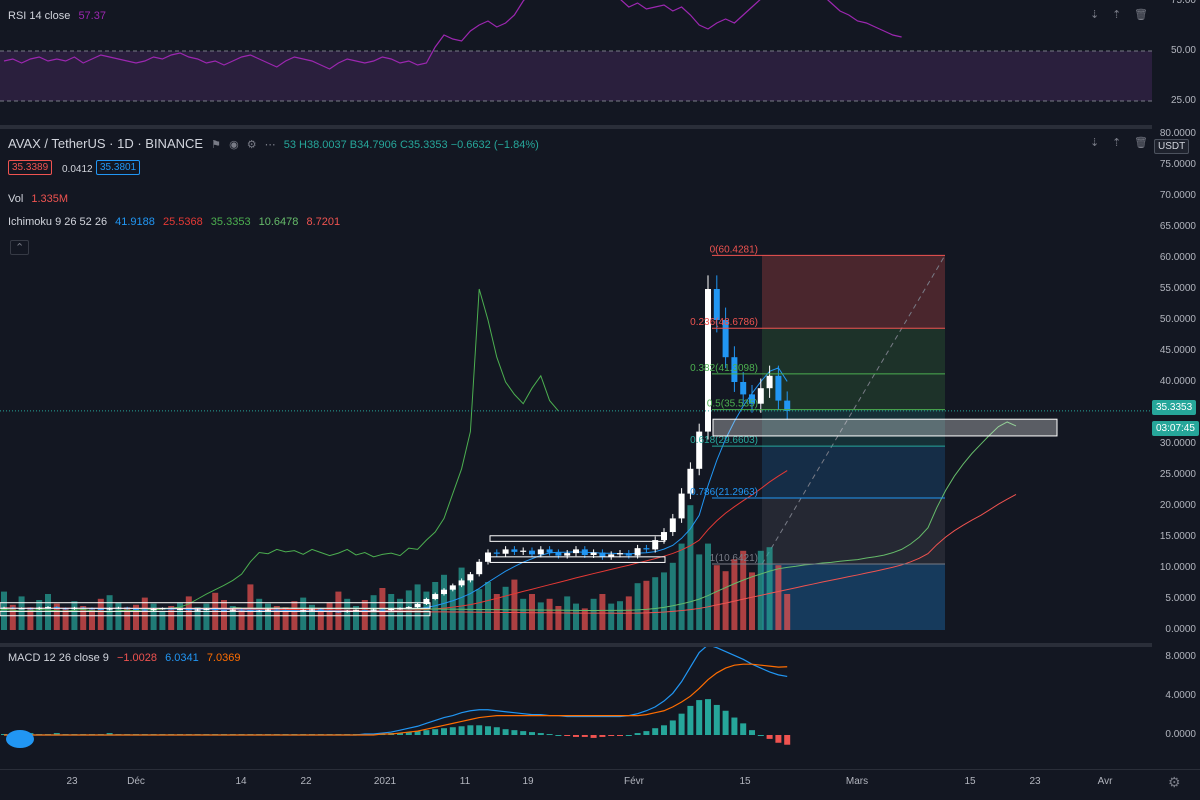  What do you see at coordinates (600, 784) in the screenshot?
I see `time-axis: 23 Déc 14 22 2021 11 19 Févr 15 Mars 15 23 Avr ⚙` at bounding box center [600, 784].